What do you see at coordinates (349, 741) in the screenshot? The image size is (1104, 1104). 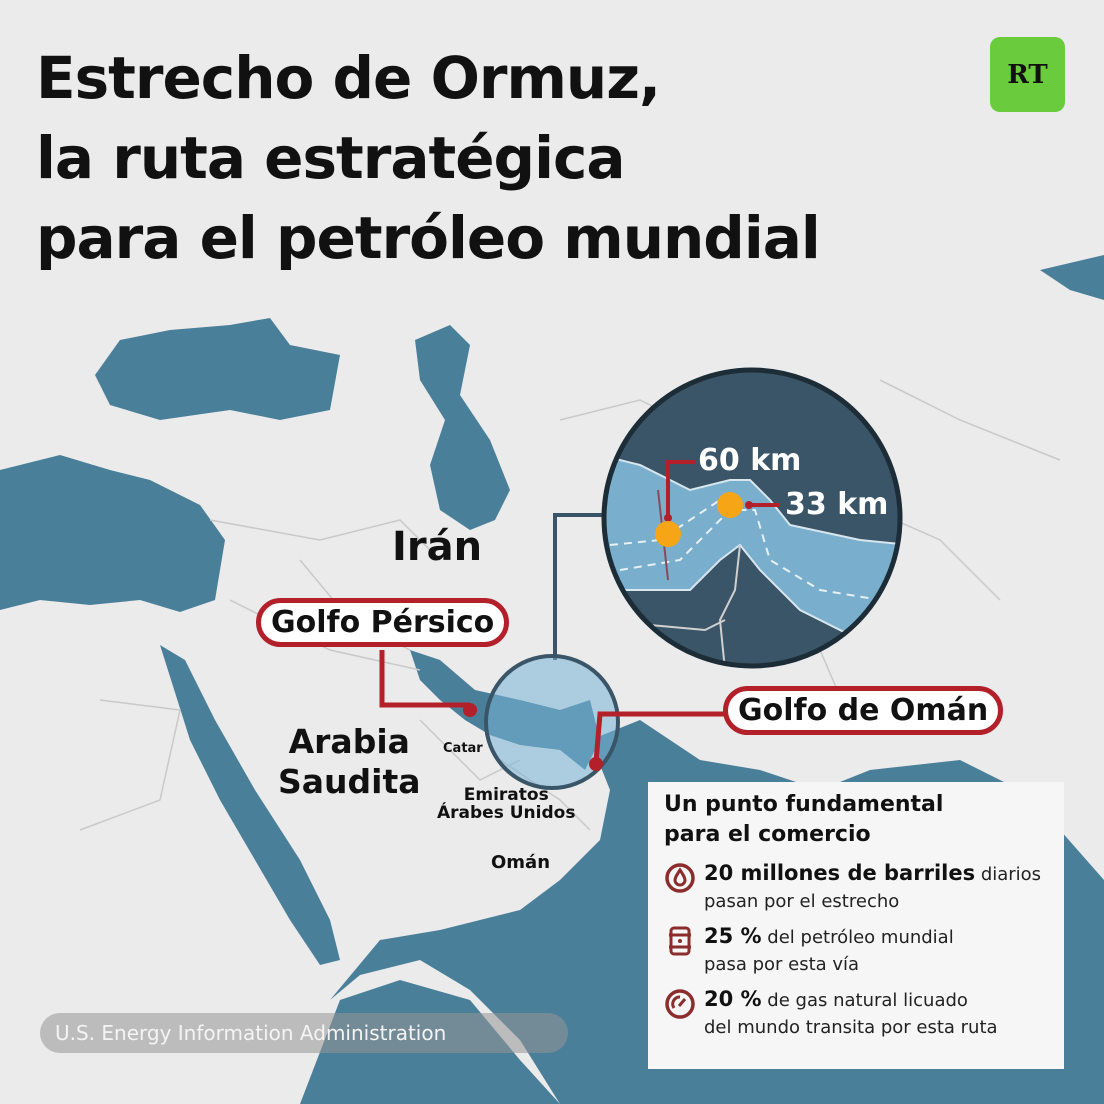 I see `label-saudi-line: Arabia` at bounding box center [349, 741].